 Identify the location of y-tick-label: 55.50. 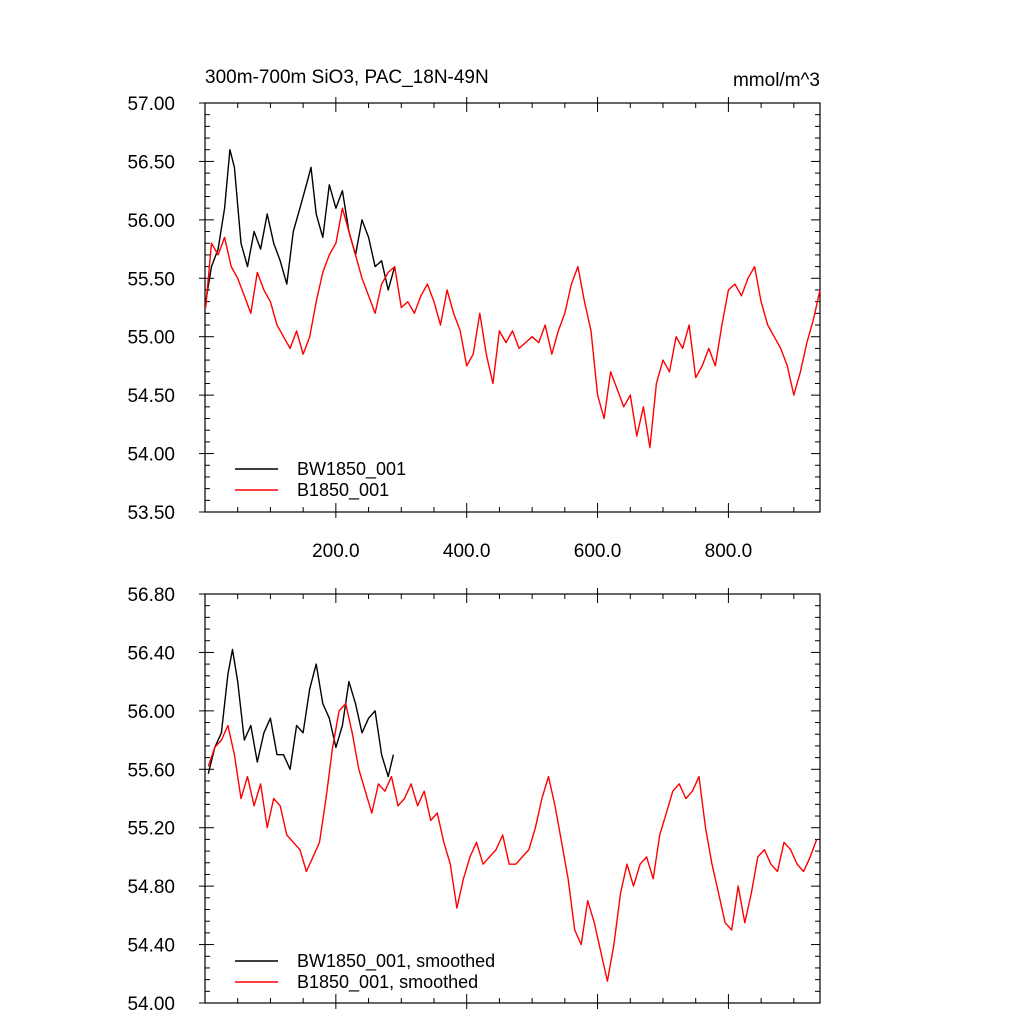
(151, 279).